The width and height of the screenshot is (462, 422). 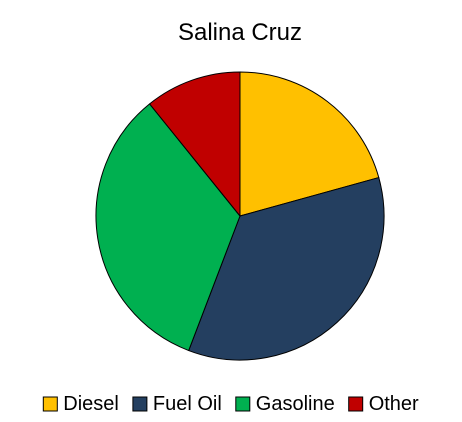 What do you see at coordinates (243, 404) in the screenshot?
I see `legend-swatch-gasoline` at bounding box center [243, 404].